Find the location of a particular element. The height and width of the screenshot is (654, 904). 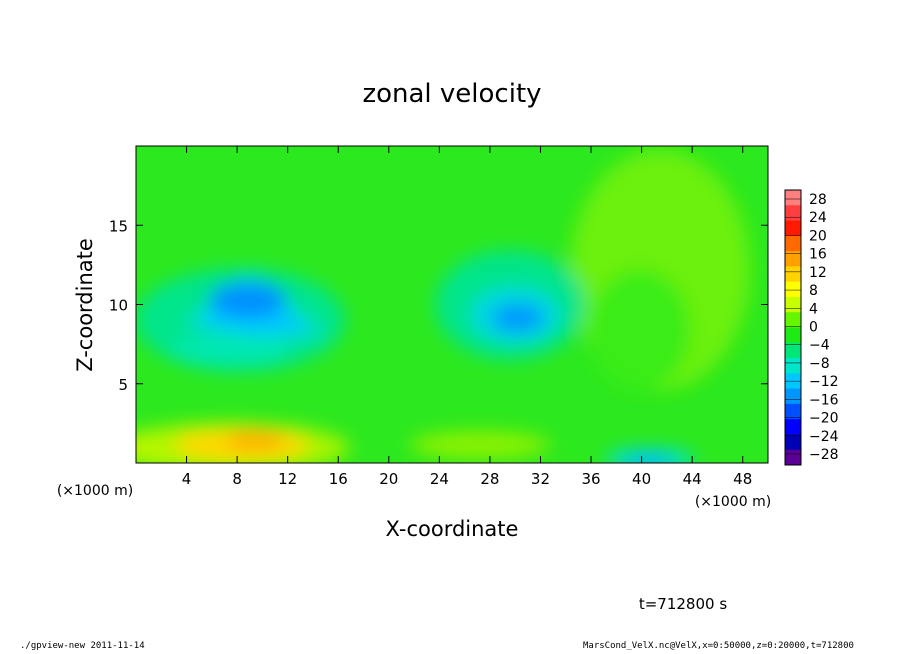

colorbar-label: 8 is located at coordinates (813, 291).